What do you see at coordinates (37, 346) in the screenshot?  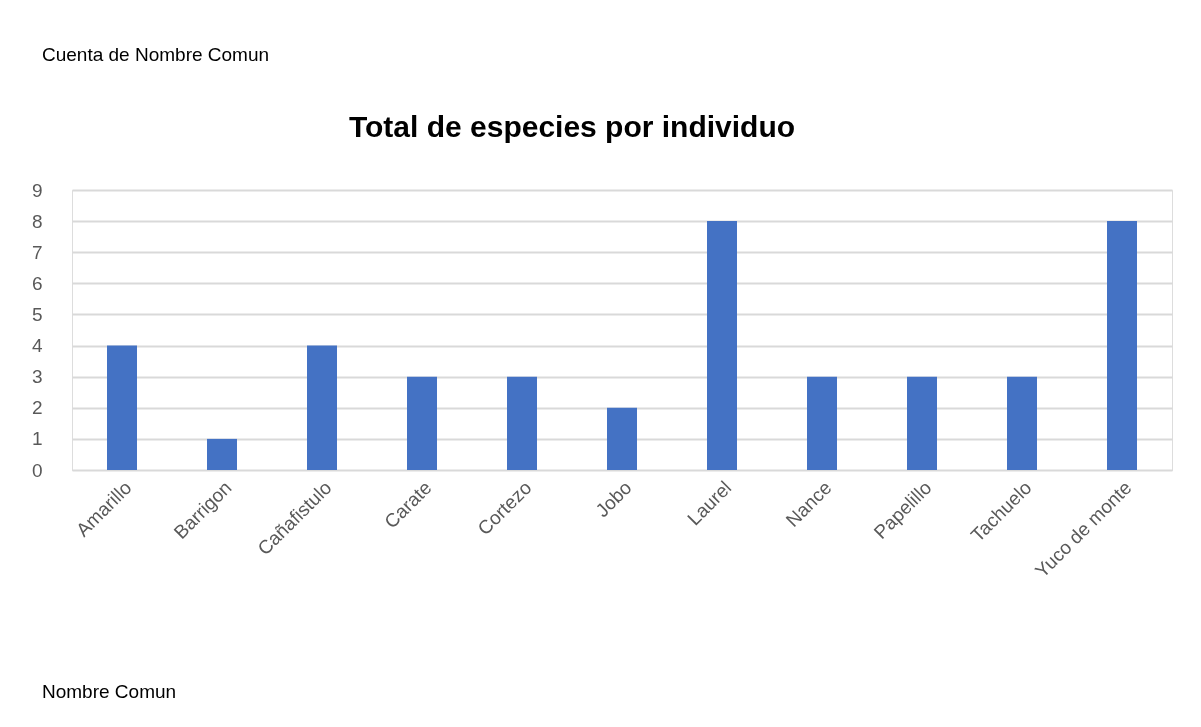 I see `y-tick-label: 4` at bounding box center [37, 346].